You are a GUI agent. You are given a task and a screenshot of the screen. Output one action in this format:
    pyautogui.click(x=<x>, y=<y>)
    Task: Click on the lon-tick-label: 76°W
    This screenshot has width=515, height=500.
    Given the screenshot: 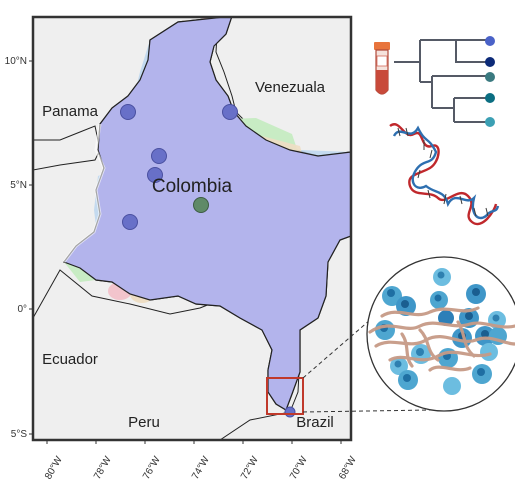 What is the action you would take?
    pyautogui.click(x=152, y=467)
    